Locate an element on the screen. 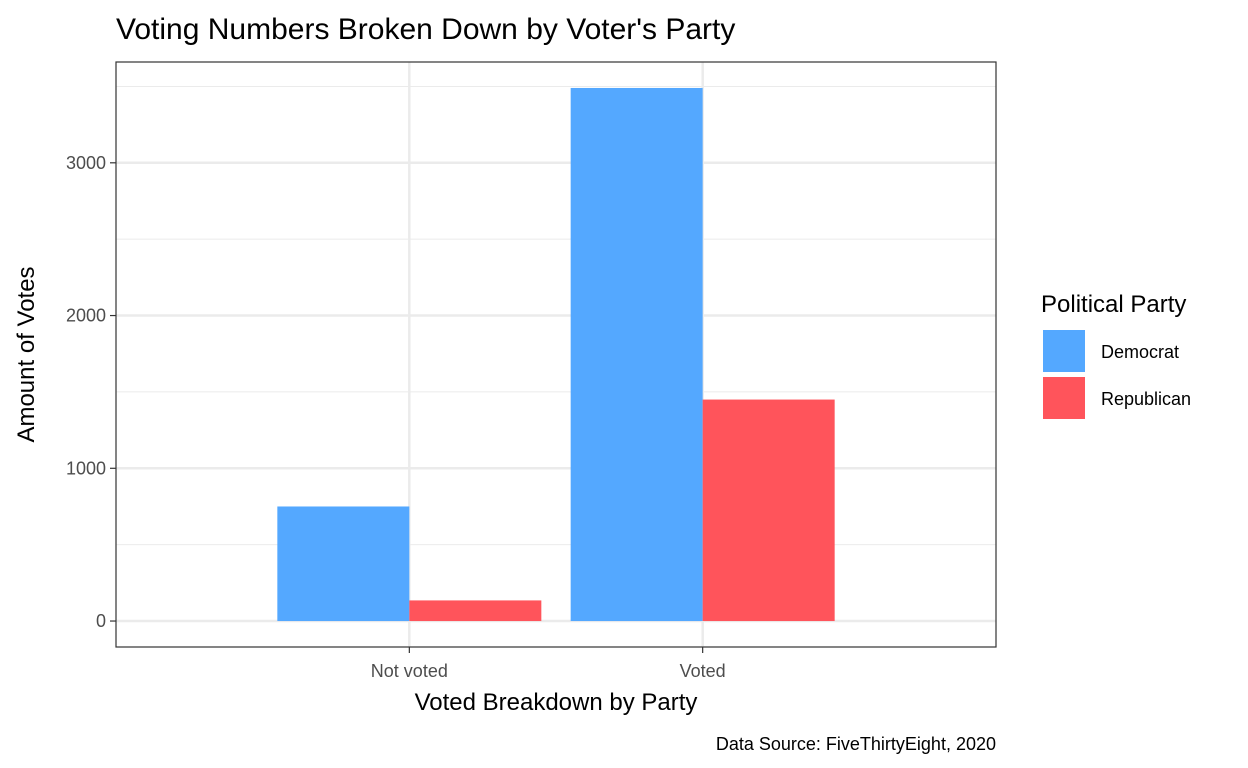 This screenshot has height=768, width=1248. legend-label-democrat: Democrat is located at coordinates (1140, 352).